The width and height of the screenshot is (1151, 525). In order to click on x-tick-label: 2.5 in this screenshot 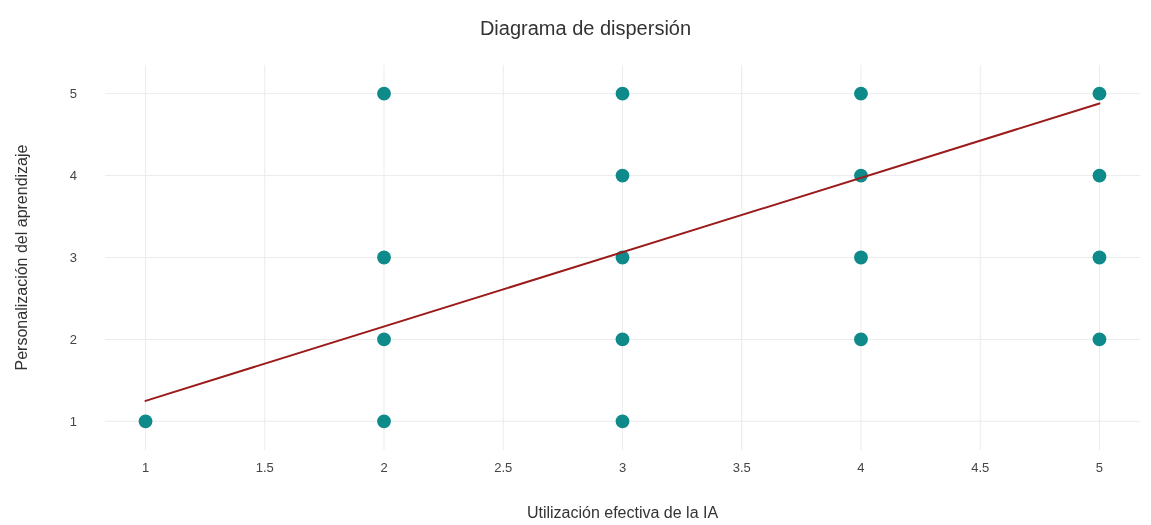, I will do `click(503, 467)`.